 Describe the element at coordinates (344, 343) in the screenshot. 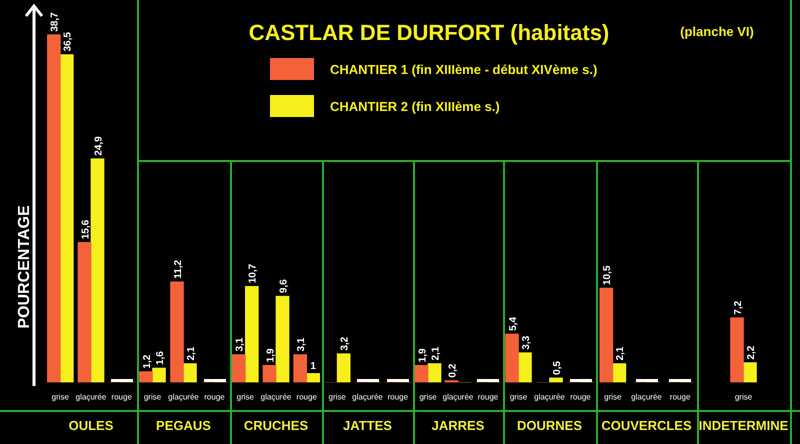

I see `data-label: 3,2` at that location.